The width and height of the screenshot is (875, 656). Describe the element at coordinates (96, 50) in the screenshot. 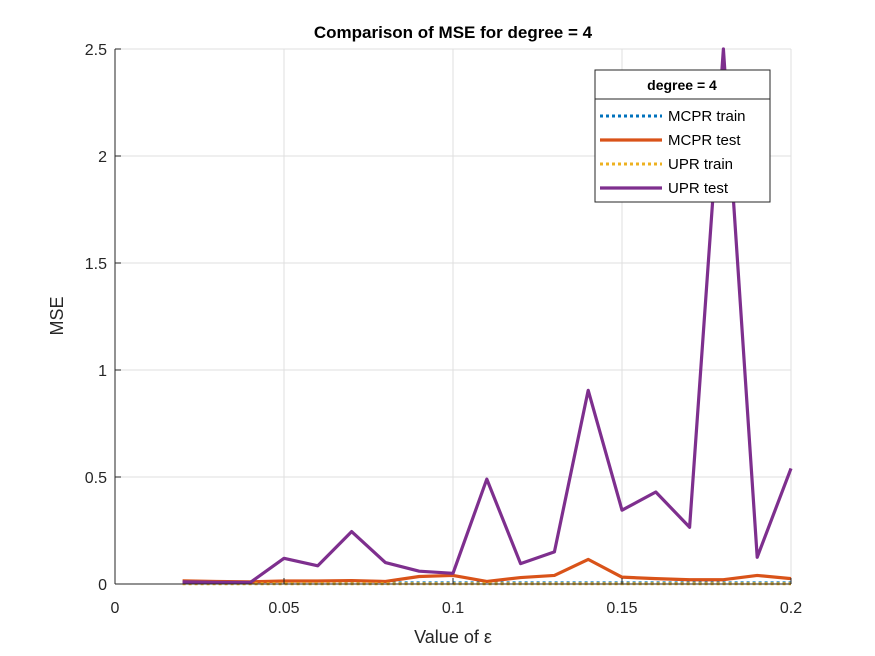

I see `y-tick-label: 2.5` at that location.